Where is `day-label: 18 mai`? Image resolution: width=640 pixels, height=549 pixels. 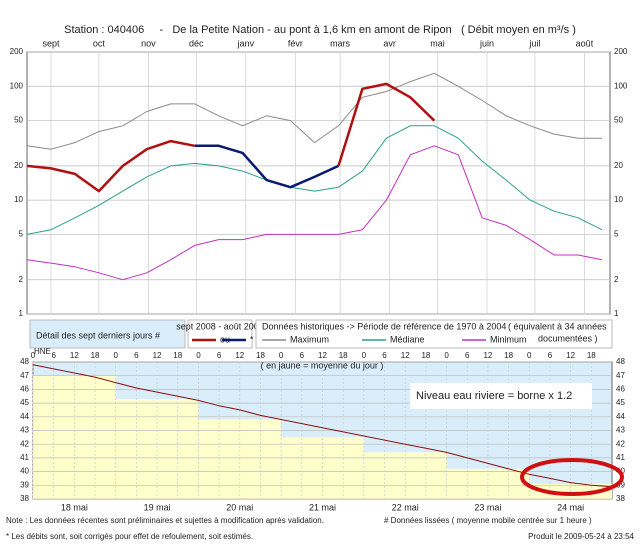
day-label: 18 mai is located at coordinates (74, 507).